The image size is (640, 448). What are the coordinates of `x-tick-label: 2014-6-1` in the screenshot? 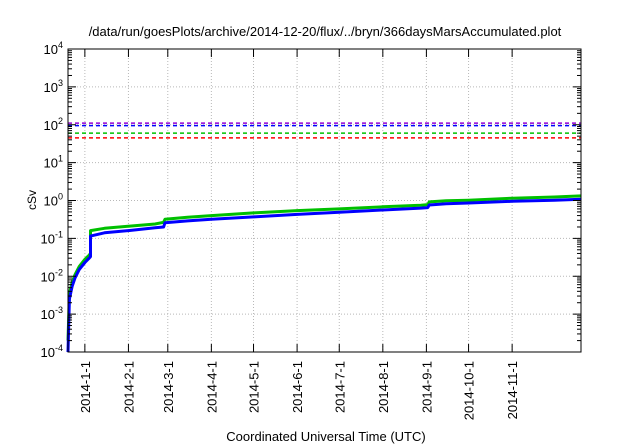 It's located at (297, 387).